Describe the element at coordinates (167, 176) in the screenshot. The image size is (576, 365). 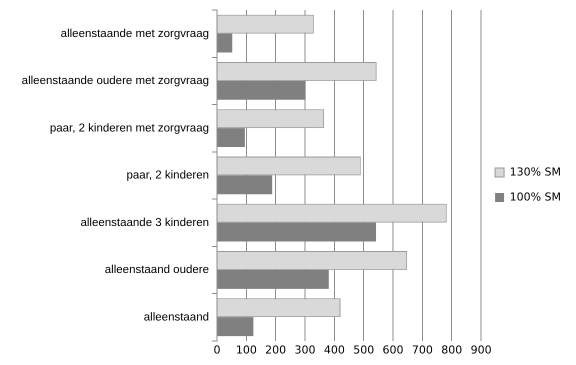
I see `y-tick-label: paar, 2 kinderen` at that location.